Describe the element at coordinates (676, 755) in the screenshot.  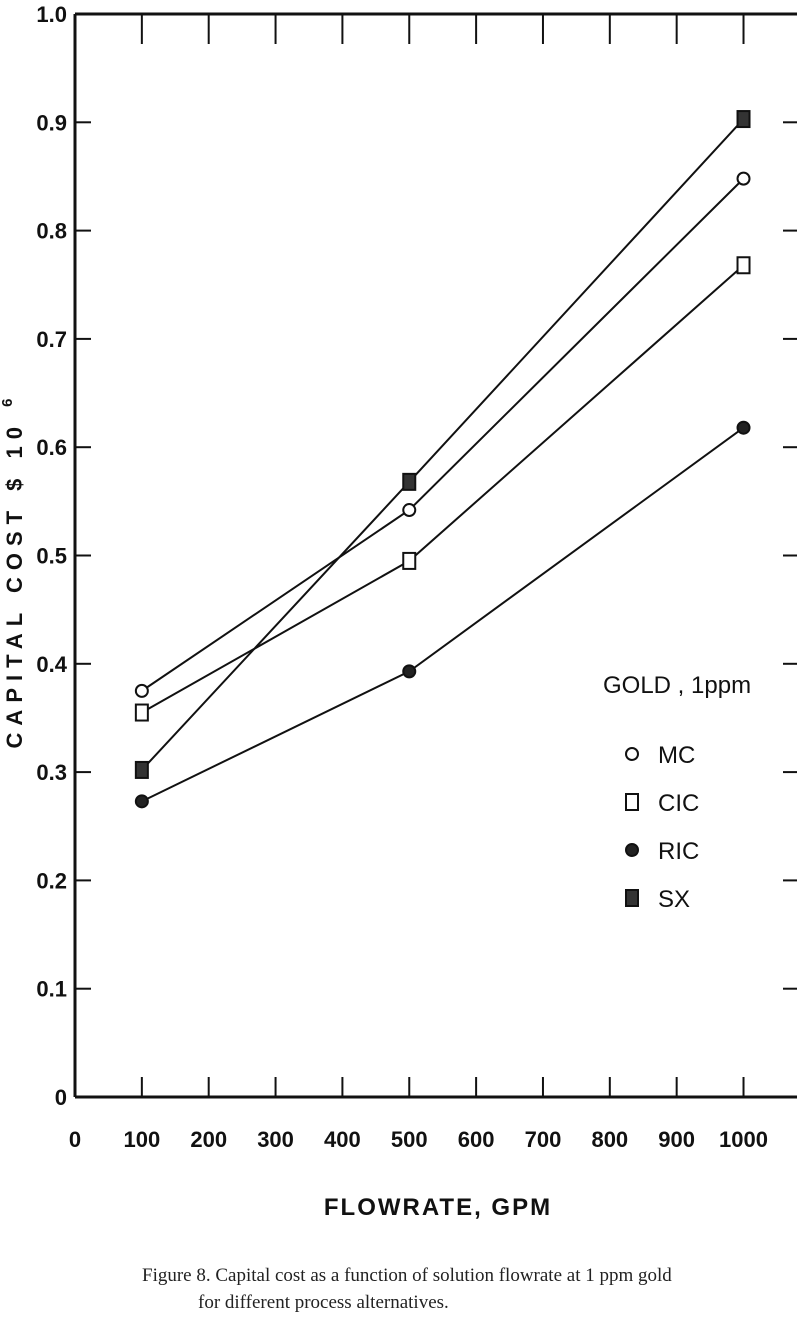
I see `legend-label-mc: MC` at that location.